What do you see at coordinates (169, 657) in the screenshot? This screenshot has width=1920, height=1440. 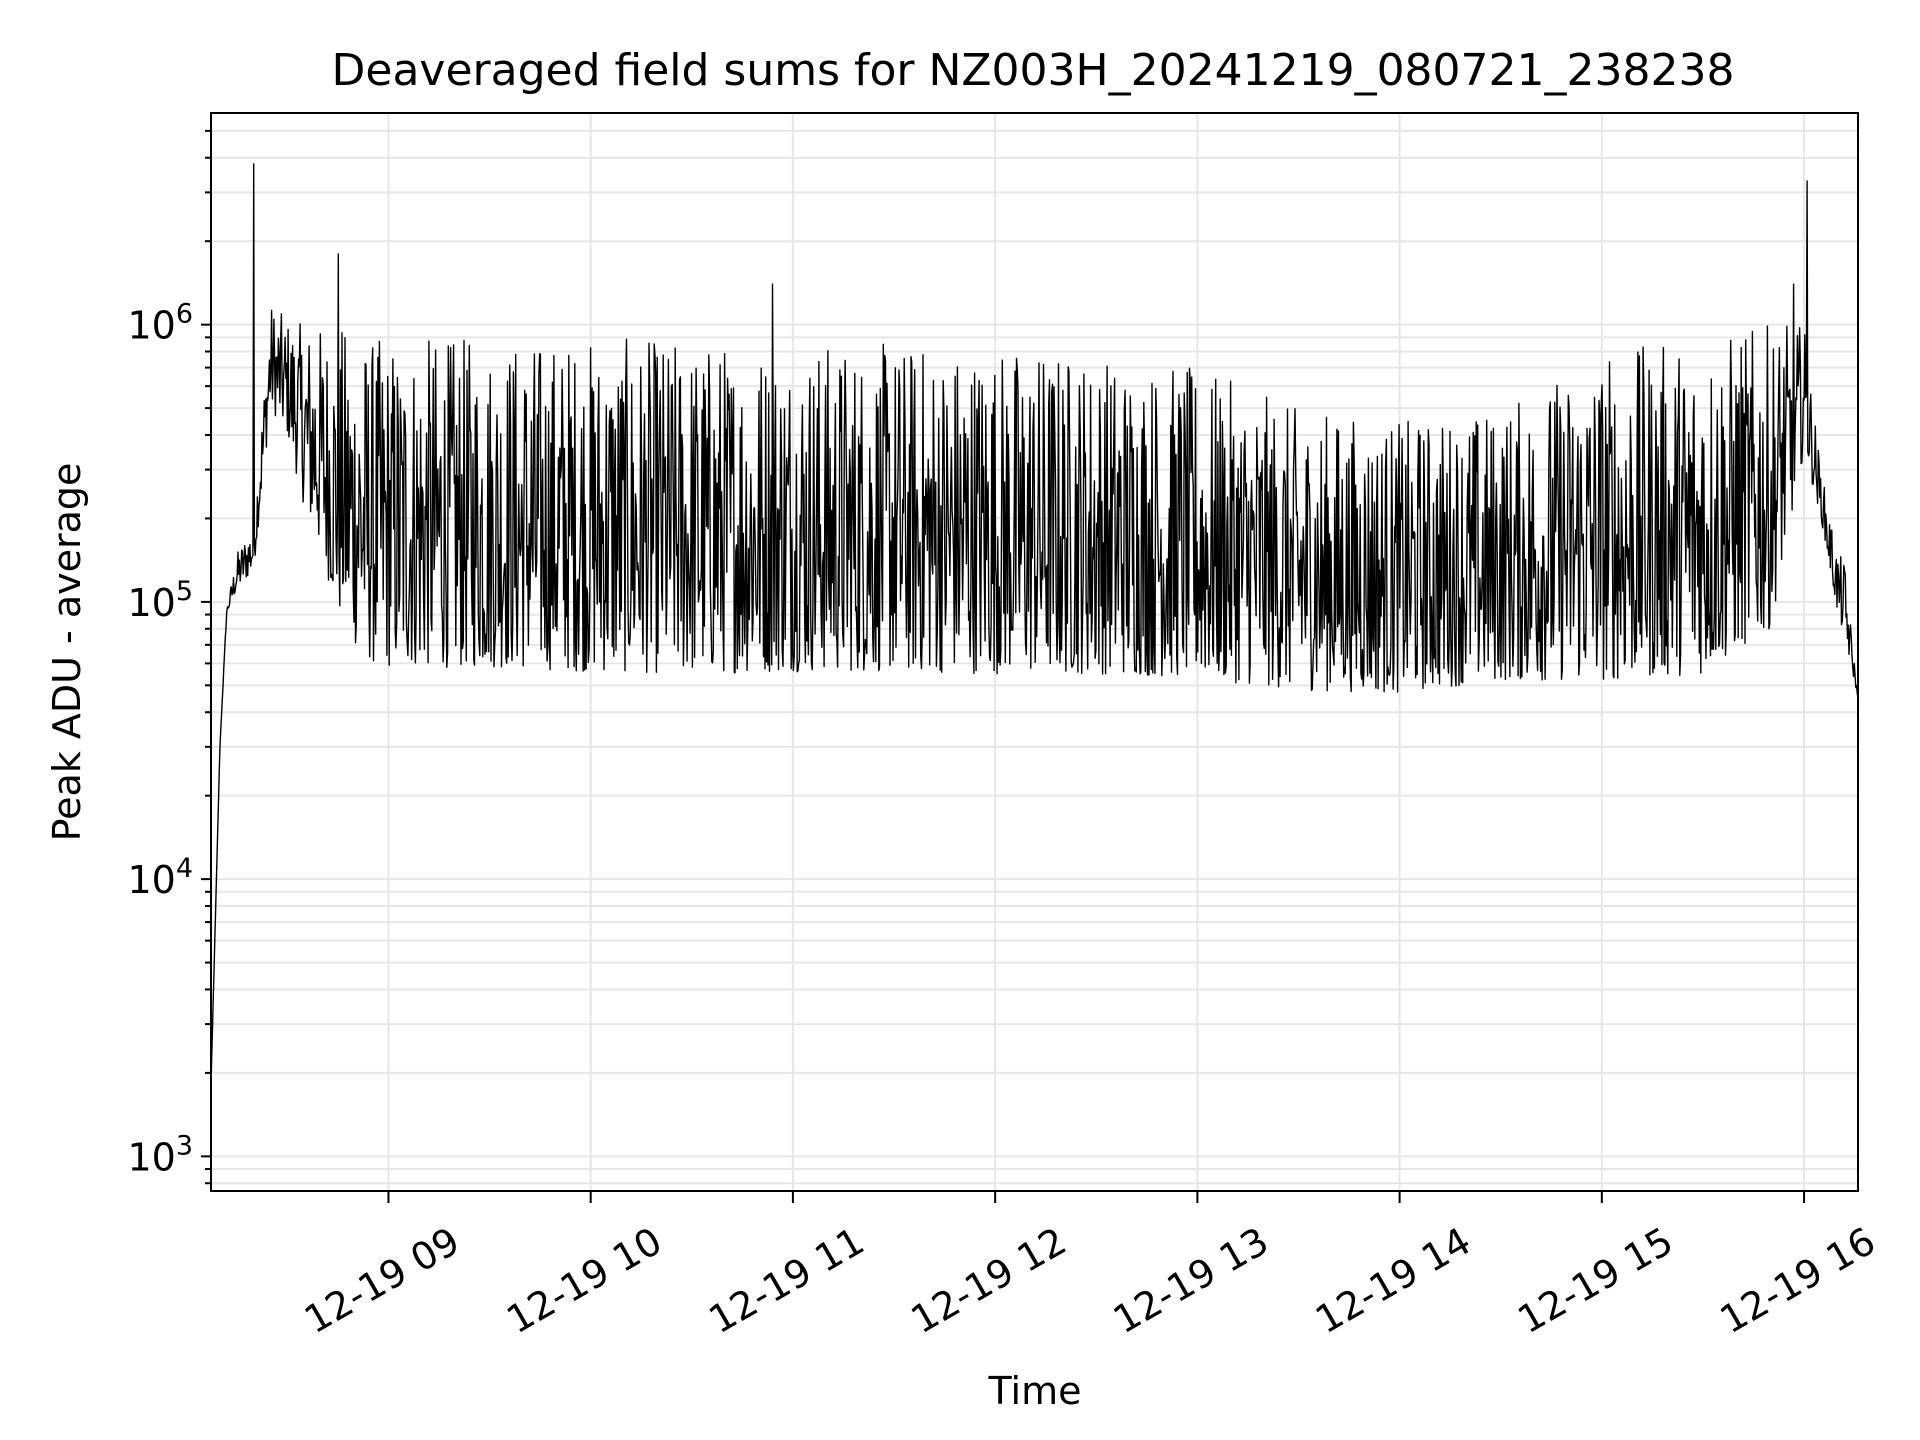 I see `y-axis: 103 104 105 106` at bounding box center [169, 657].